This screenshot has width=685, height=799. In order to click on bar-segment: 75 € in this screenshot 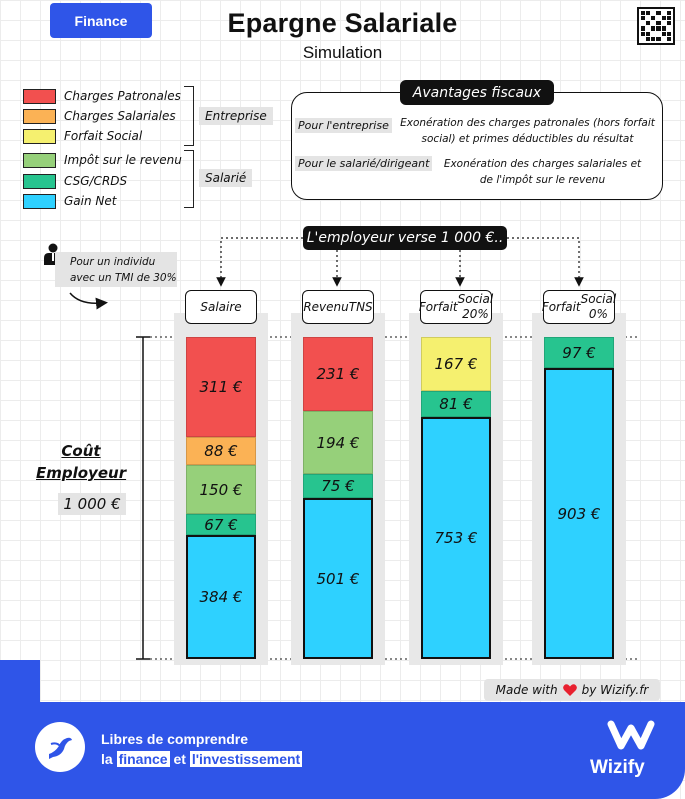, I will do `click(338, 485)`.